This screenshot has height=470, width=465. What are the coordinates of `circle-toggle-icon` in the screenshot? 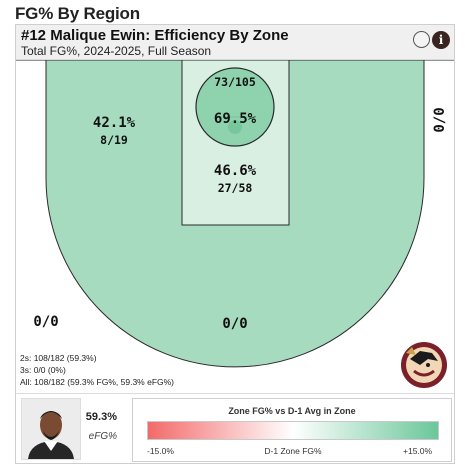 It's located at (421, 39).